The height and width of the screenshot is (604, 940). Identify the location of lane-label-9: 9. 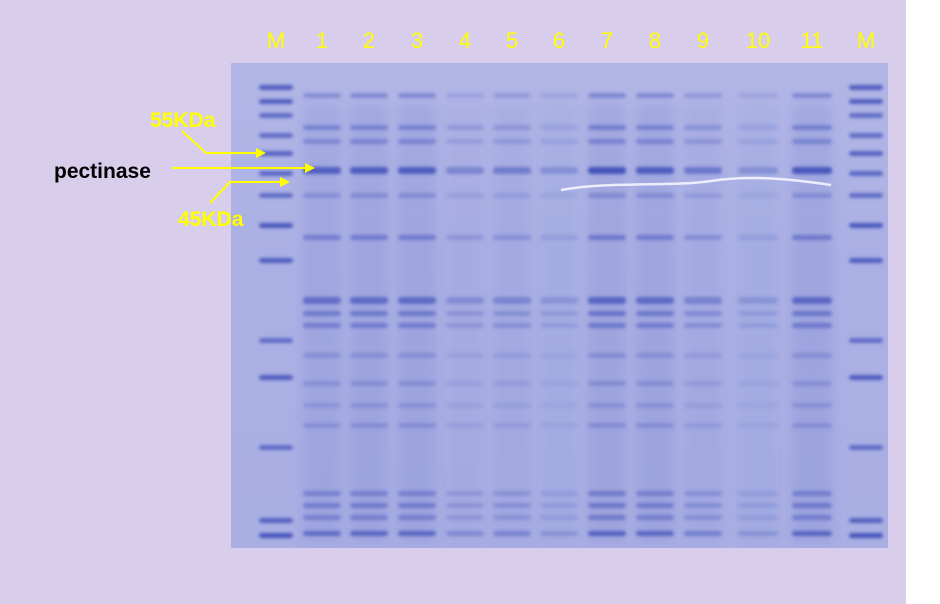
(703, 40).